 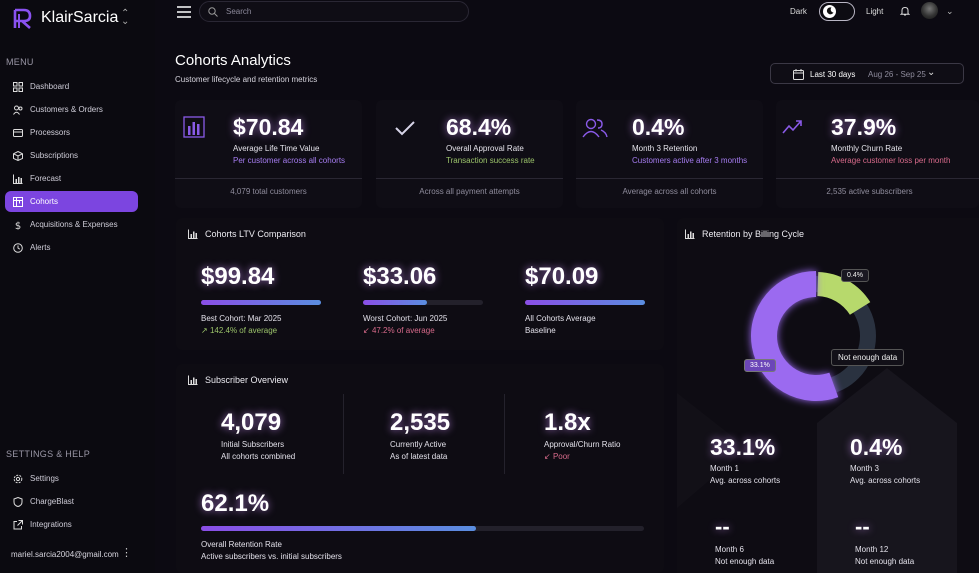 What do you see at coordinates (690, 160) in the screenshot?
I see `kpi-sublabel: Customers active after 3 months` at bounding box center [690, 160].